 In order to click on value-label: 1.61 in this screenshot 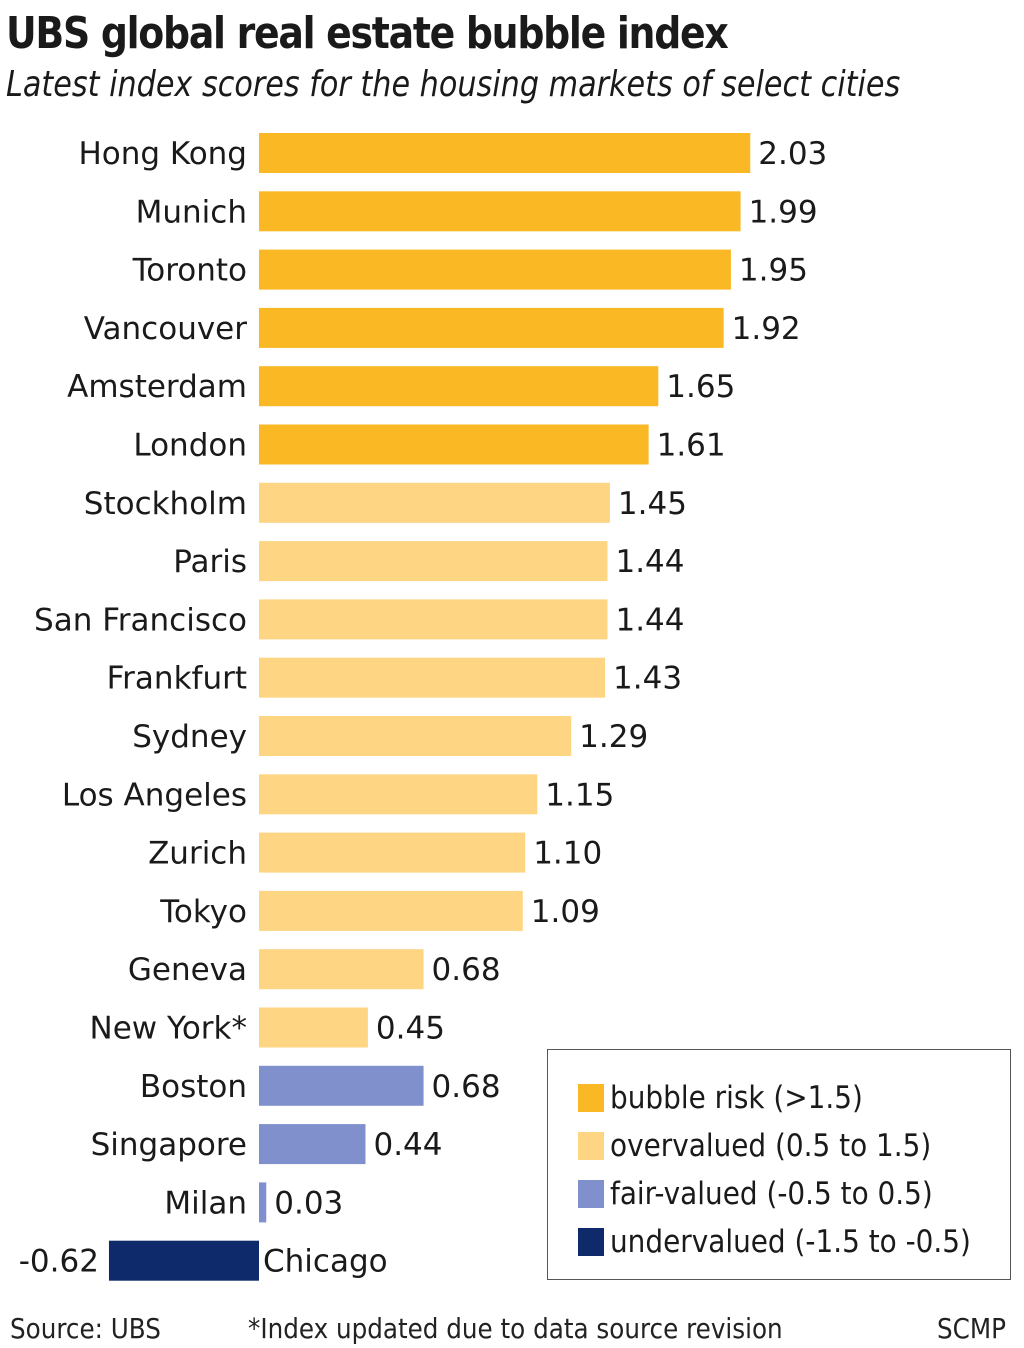, I will do `click(691, 446)`.